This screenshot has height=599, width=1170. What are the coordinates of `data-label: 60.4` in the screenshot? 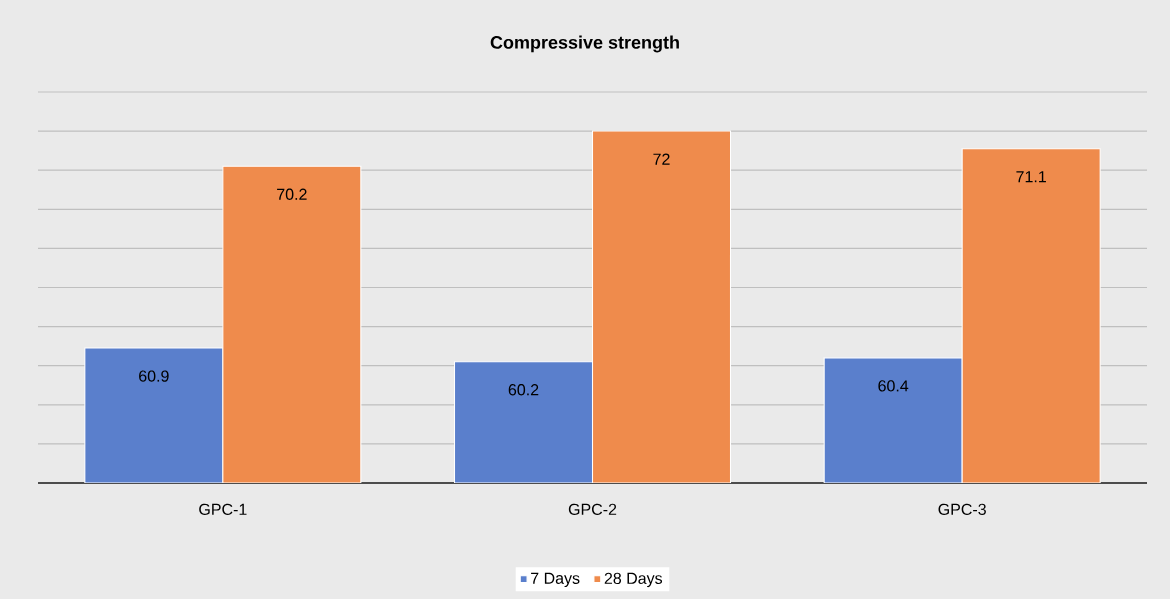 It's located at (893, 386).